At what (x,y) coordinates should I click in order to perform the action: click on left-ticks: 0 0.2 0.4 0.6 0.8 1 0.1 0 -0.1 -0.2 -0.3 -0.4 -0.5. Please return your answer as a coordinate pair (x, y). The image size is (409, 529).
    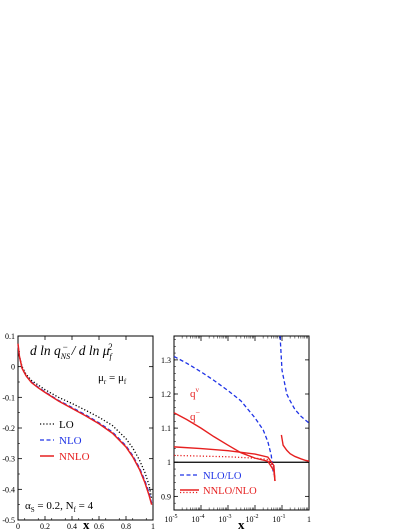
    Looking at the image, I should click on (78, 430).